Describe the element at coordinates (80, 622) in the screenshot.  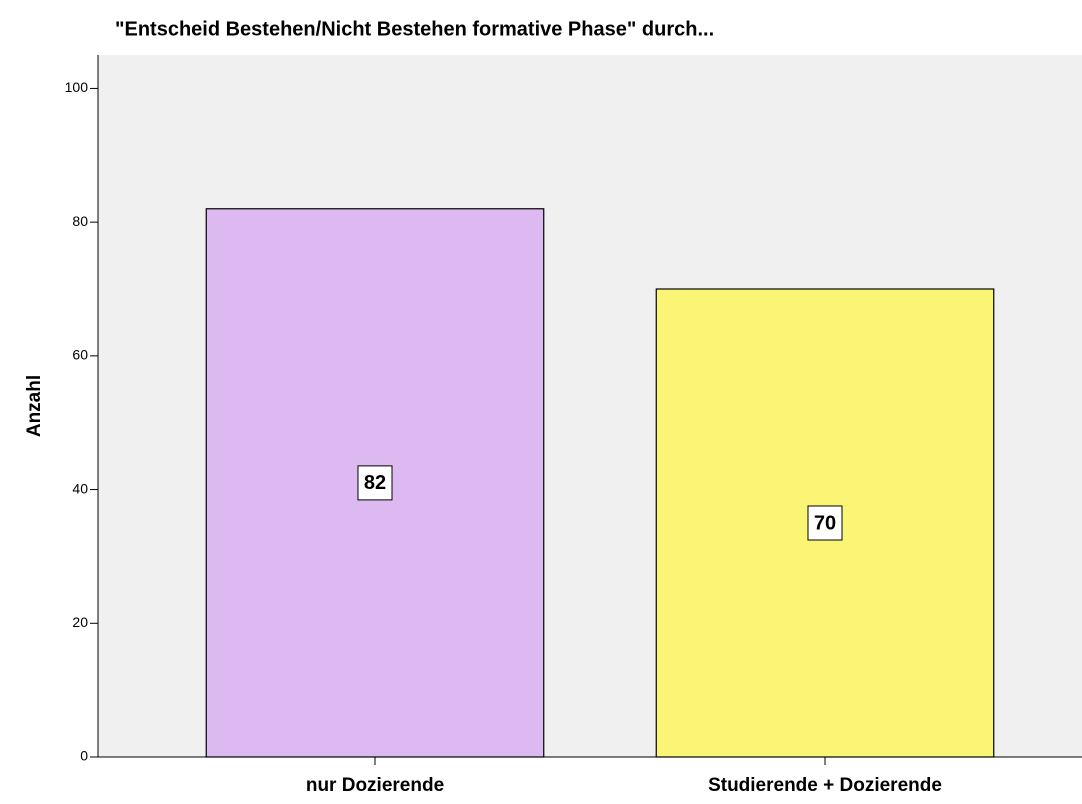
I see `y-tick-label: 20` at that location.